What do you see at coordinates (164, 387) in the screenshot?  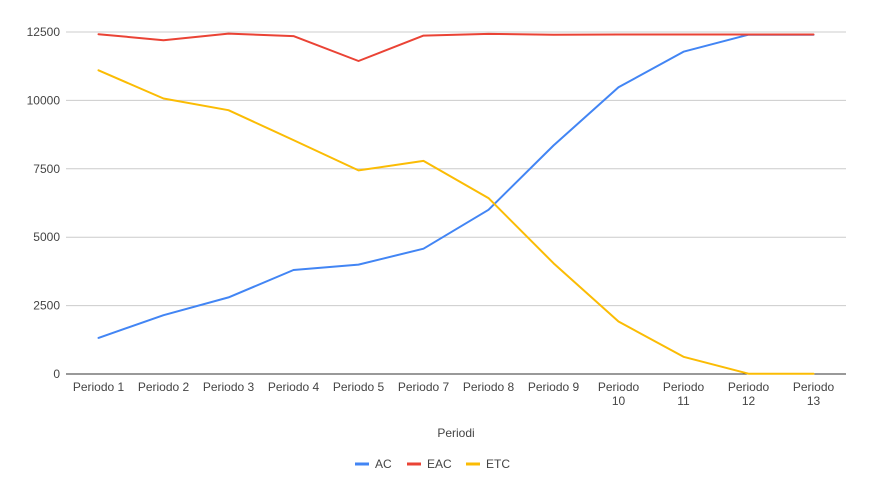 I see `x-tick-label: Periodo 2` at bounding box center [164, 387].